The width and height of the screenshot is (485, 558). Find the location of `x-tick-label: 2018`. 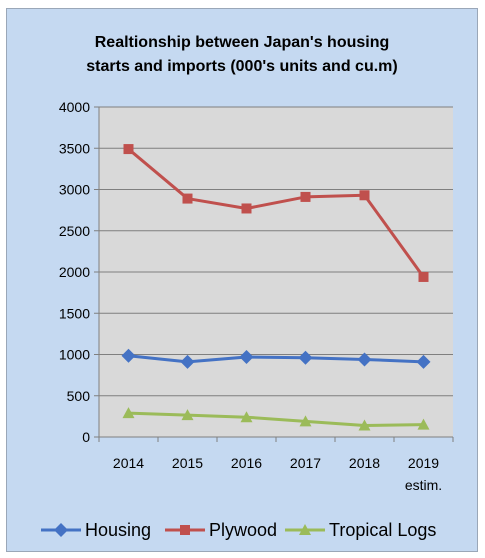

x-tick-label: 2018 is located at coordinates (364, 463).